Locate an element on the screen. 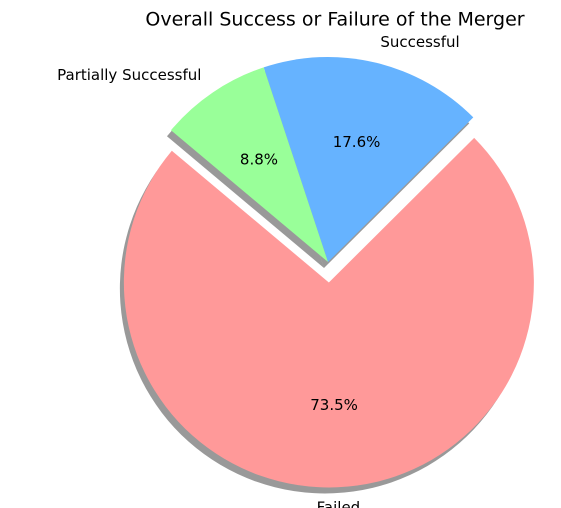  wedge-label: Partially Successful is located at coordinates (129, 75).